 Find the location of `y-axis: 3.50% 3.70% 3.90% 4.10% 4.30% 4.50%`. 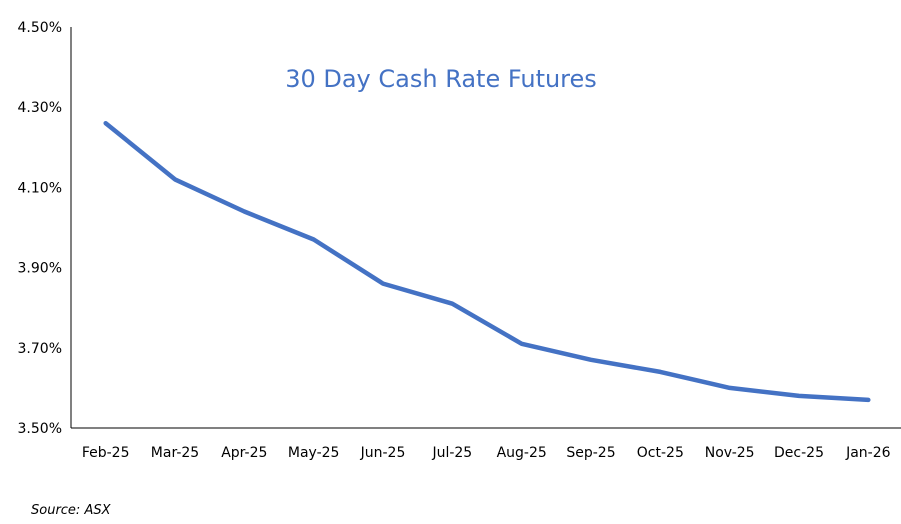

y-axis: 3.50% 3.70% 3.90% 4.10% 4.30% 4.50% is located at coordinates (45, 228).